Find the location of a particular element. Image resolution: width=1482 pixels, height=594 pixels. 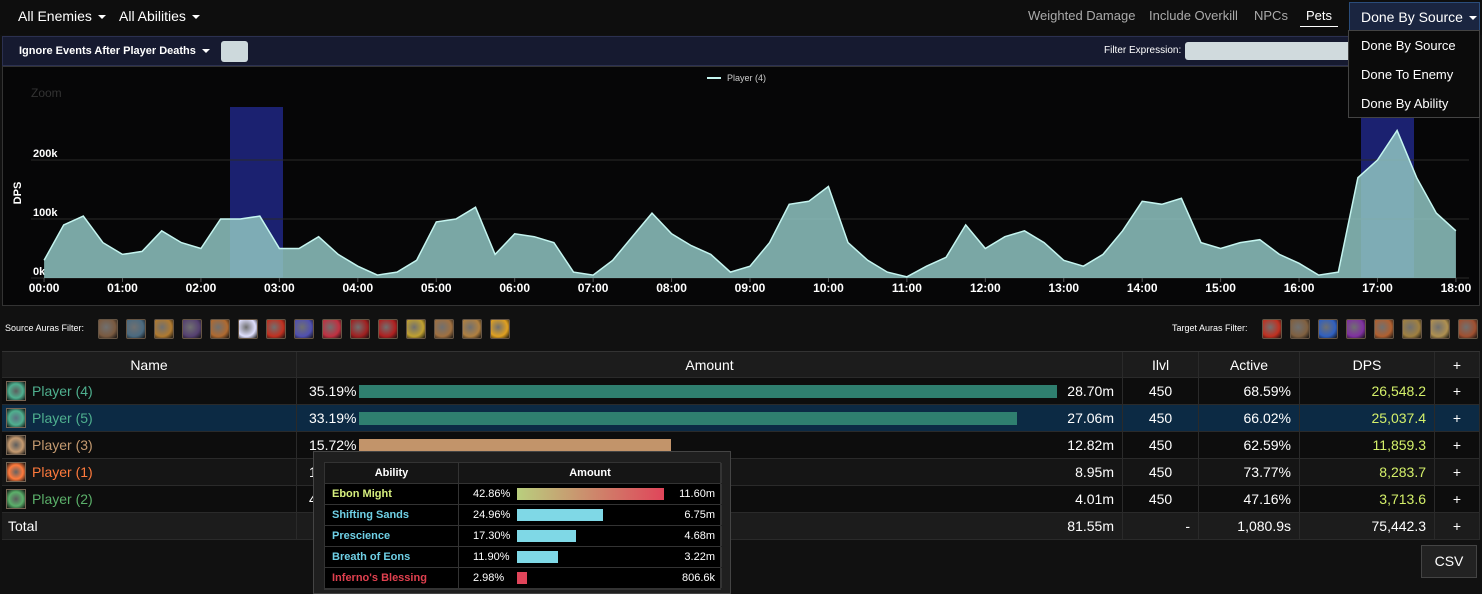

amount: 27.06m is located at coordinates (1090, 418).